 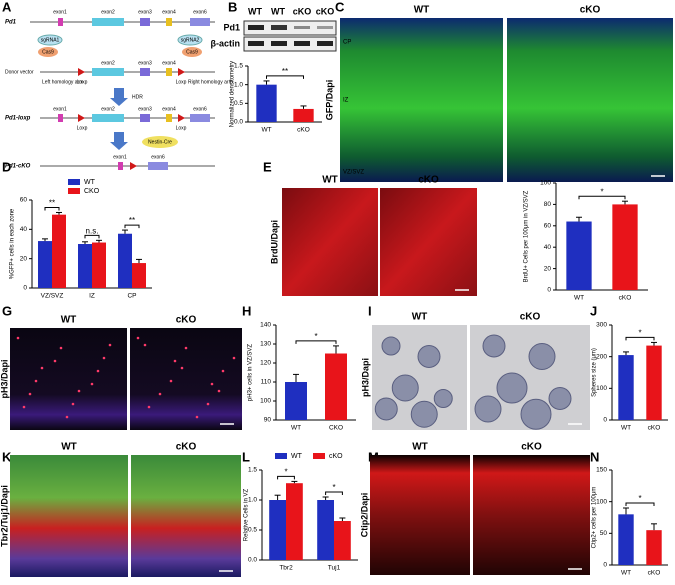 I want to click on floxed-label: Pd1-loxp, so click(x=18, y=119).